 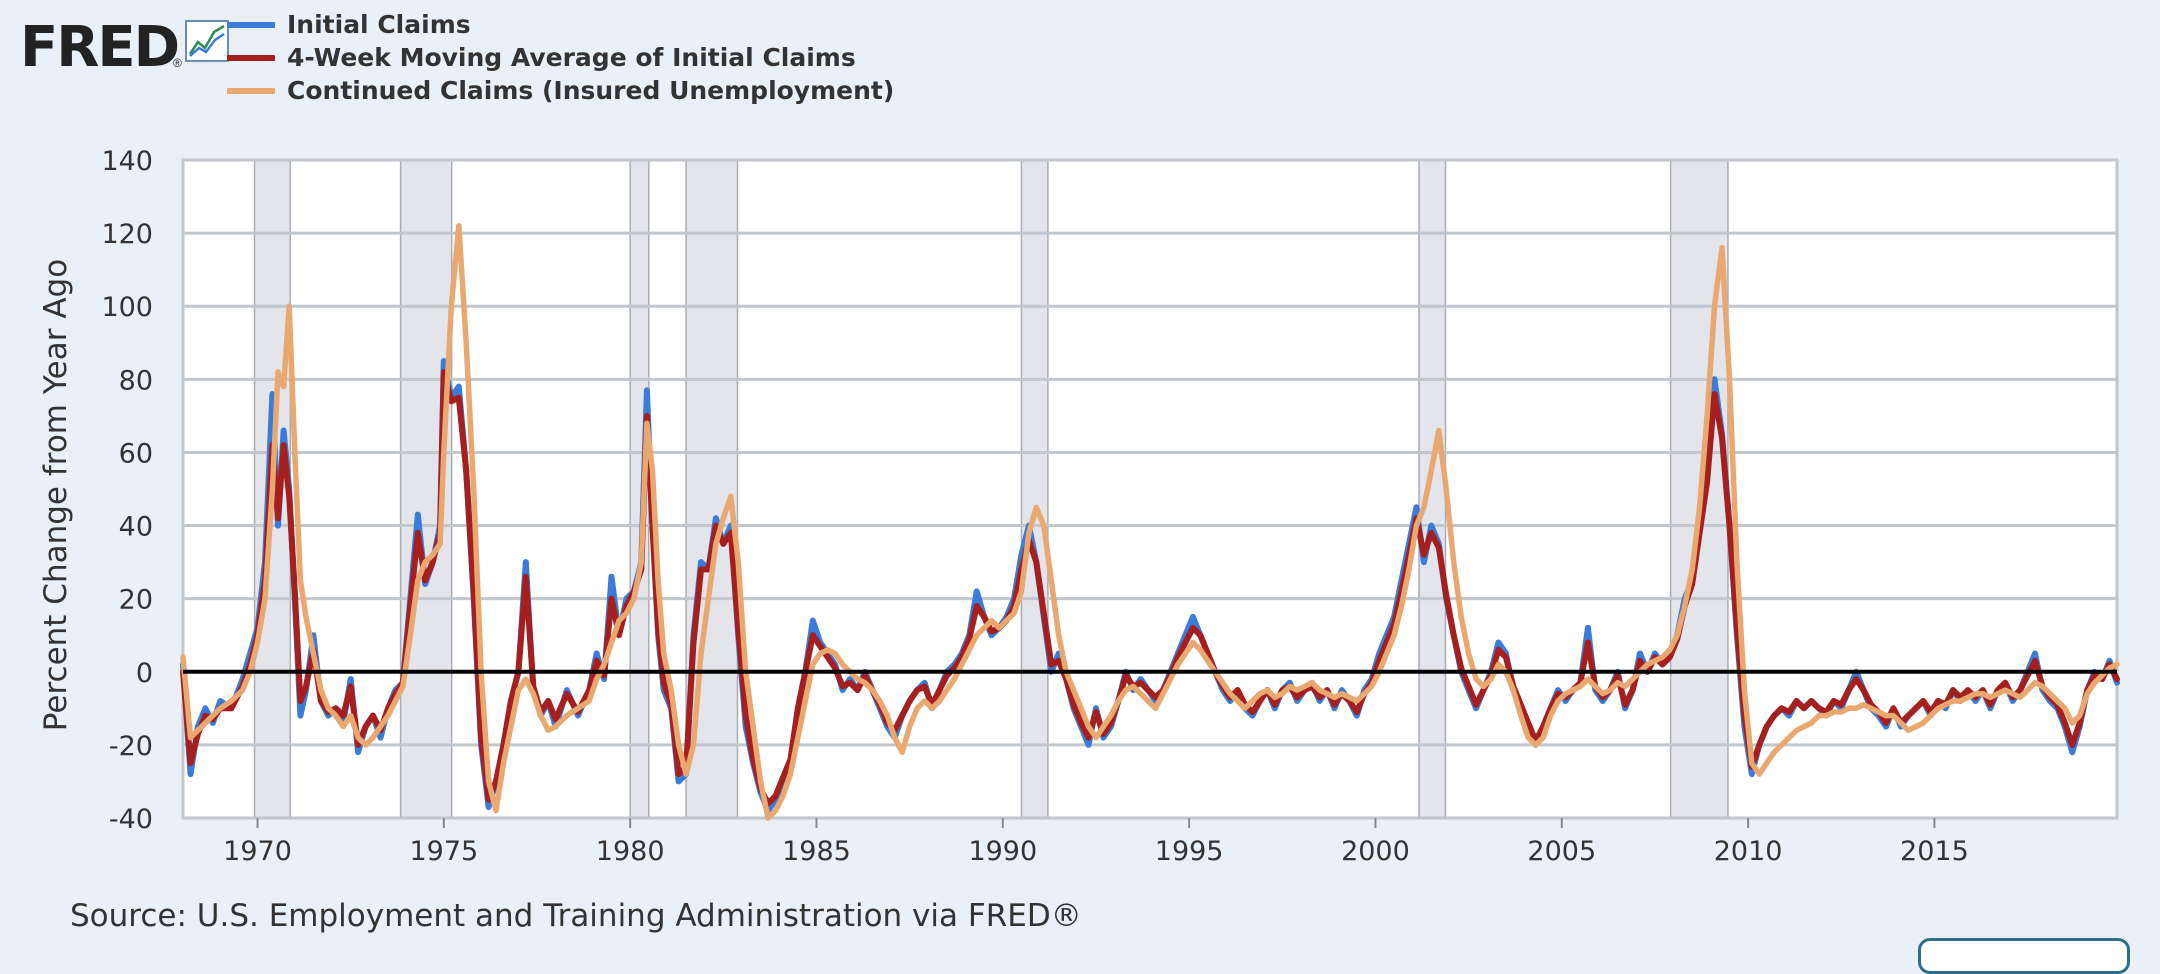 I want to click on y-tick-label: -20, so click(x=131, y=746).